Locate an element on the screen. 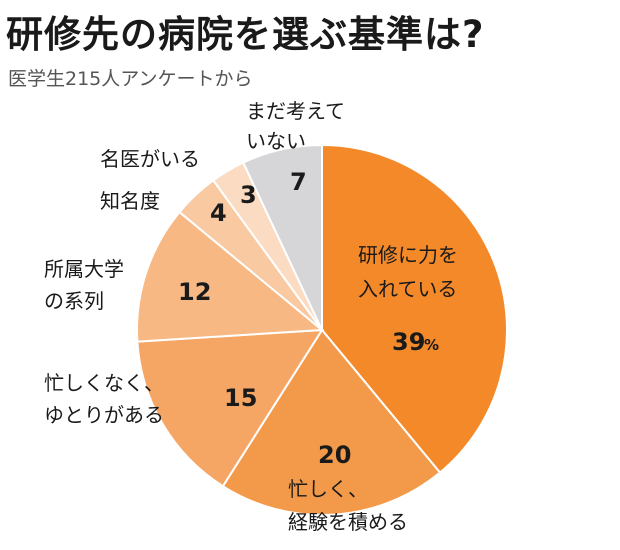 The height and width of the screenshot is (550, 620). slice-label-6-line-1: 名医がいる is located at coordinates (150, 159).